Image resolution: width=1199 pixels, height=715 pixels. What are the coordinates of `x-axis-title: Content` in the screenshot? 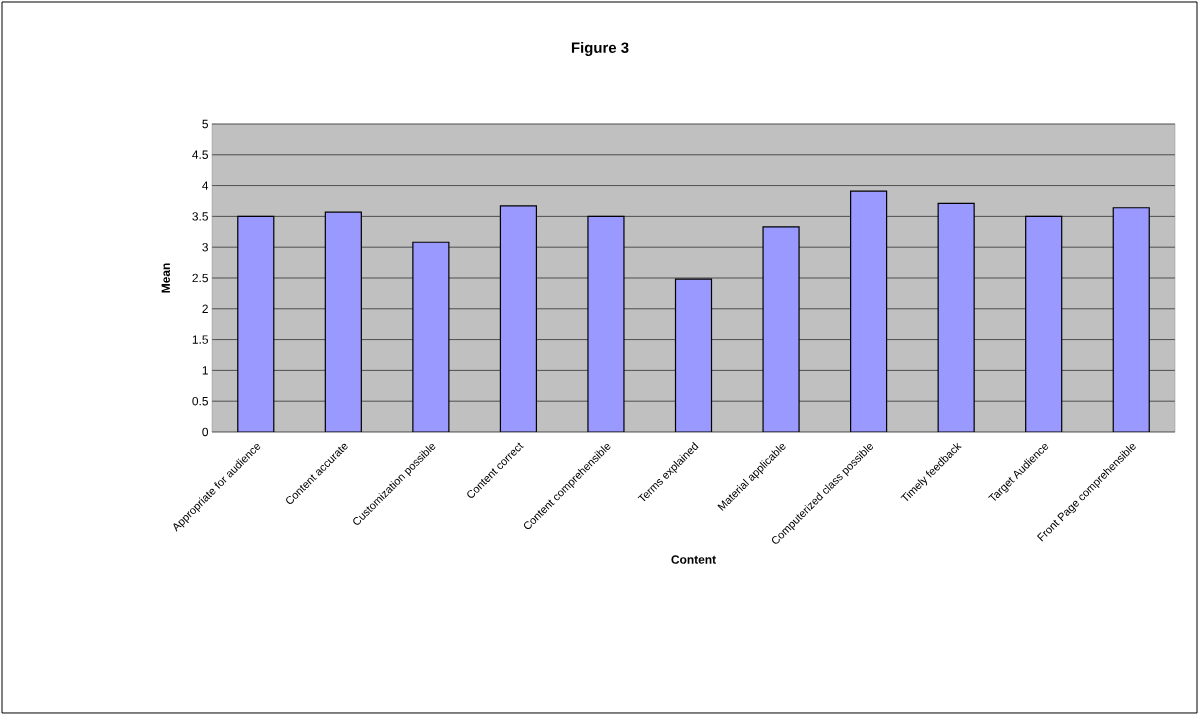 It's located at (693, 559).